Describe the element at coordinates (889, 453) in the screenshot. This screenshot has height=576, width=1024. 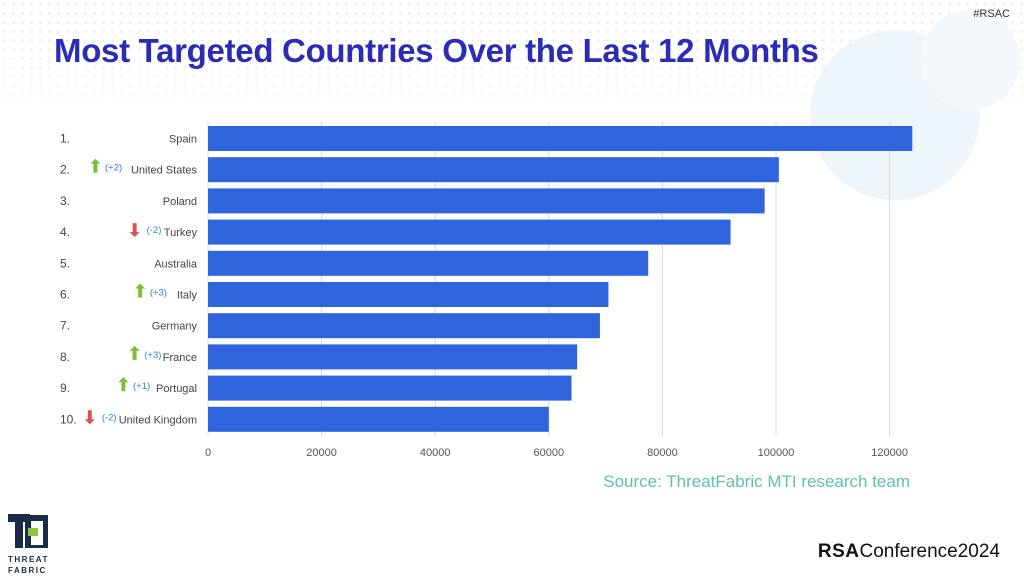
I see `x-tick-label: 120000` at that location.